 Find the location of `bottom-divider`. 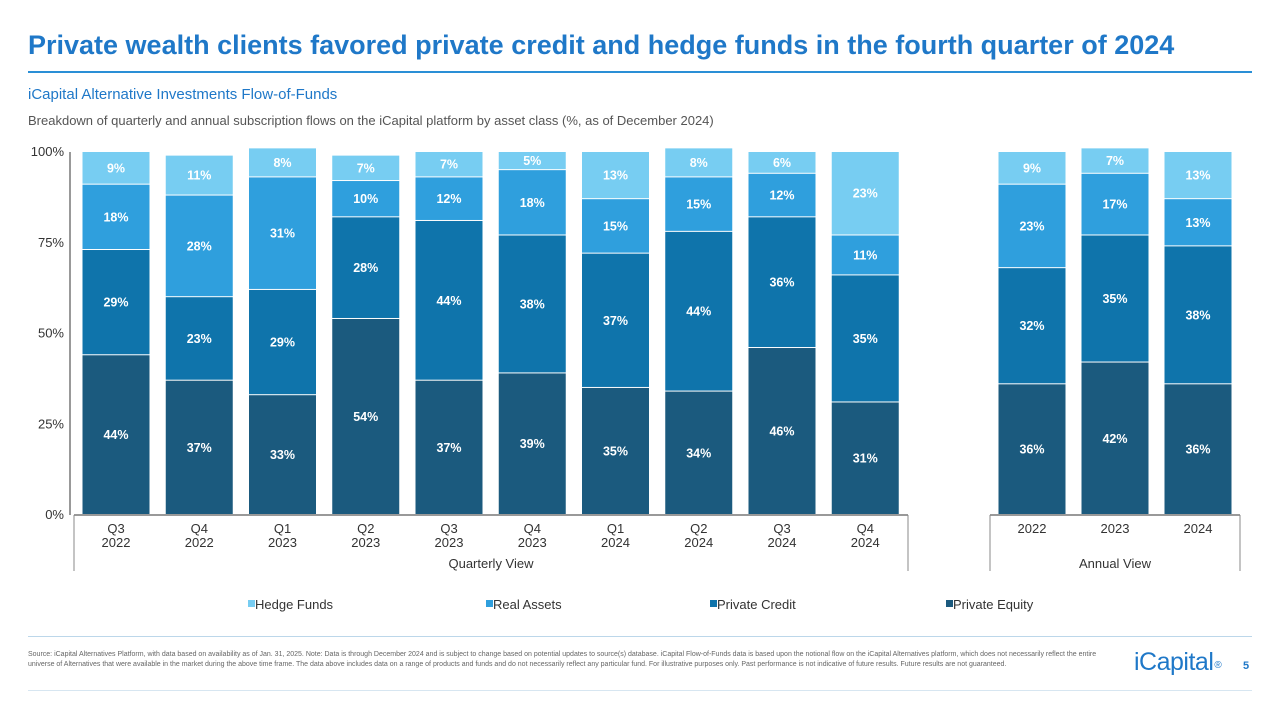

bottom-divider is located at coordinates (640, 690).